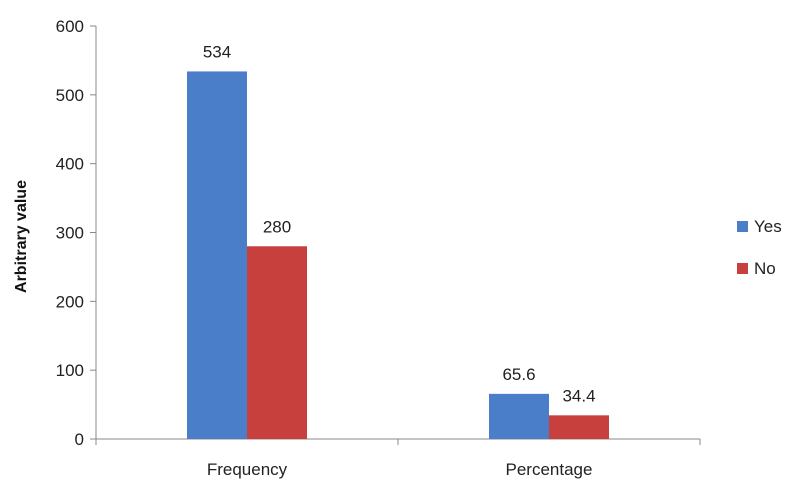 Image resolution: width=800 pixels, height=497 pixels. I want to click on y-tick-label: 0, so click(79, 439).